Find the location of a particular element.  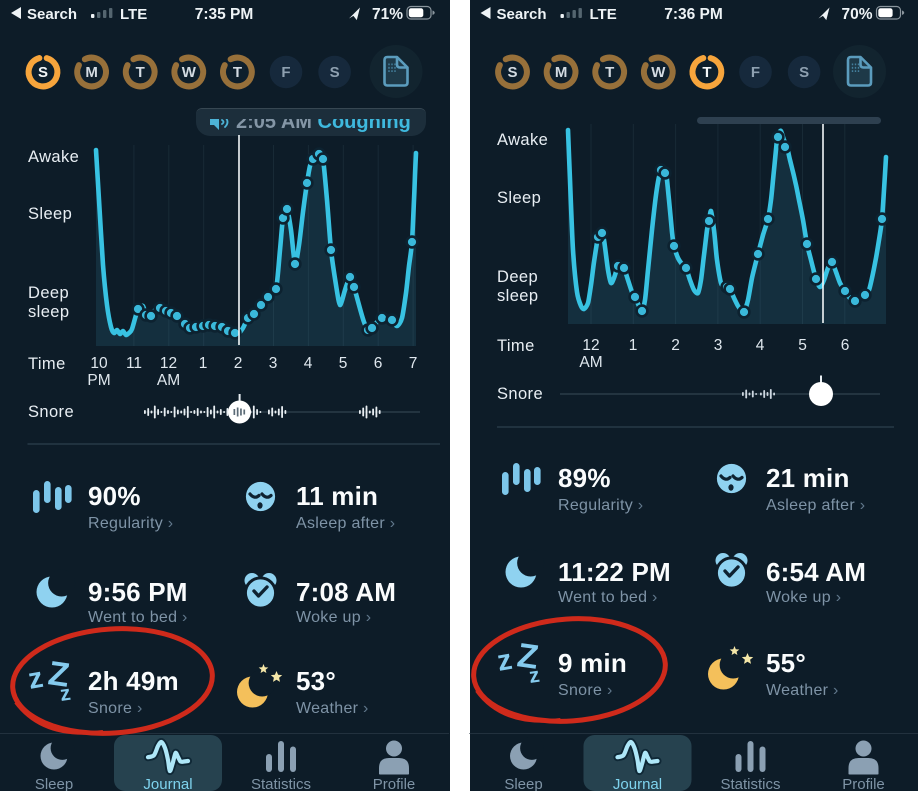

svg-text: 70% is located at coordinates (856, 14).